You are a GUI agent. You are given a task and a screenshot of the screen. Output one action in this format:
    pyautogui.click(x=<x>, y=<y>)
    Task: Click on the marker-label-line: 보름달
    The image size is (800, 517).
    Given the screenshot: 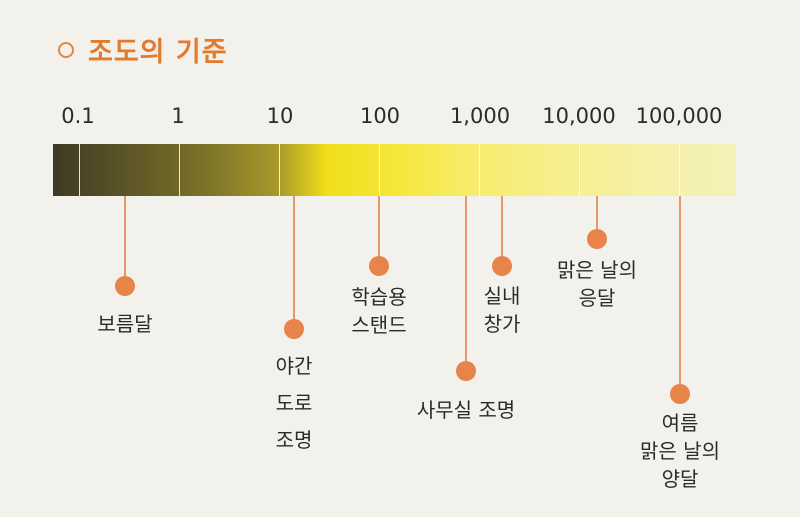 What is the action you would take?
    pyautogui.click(x=125, y=324)
    